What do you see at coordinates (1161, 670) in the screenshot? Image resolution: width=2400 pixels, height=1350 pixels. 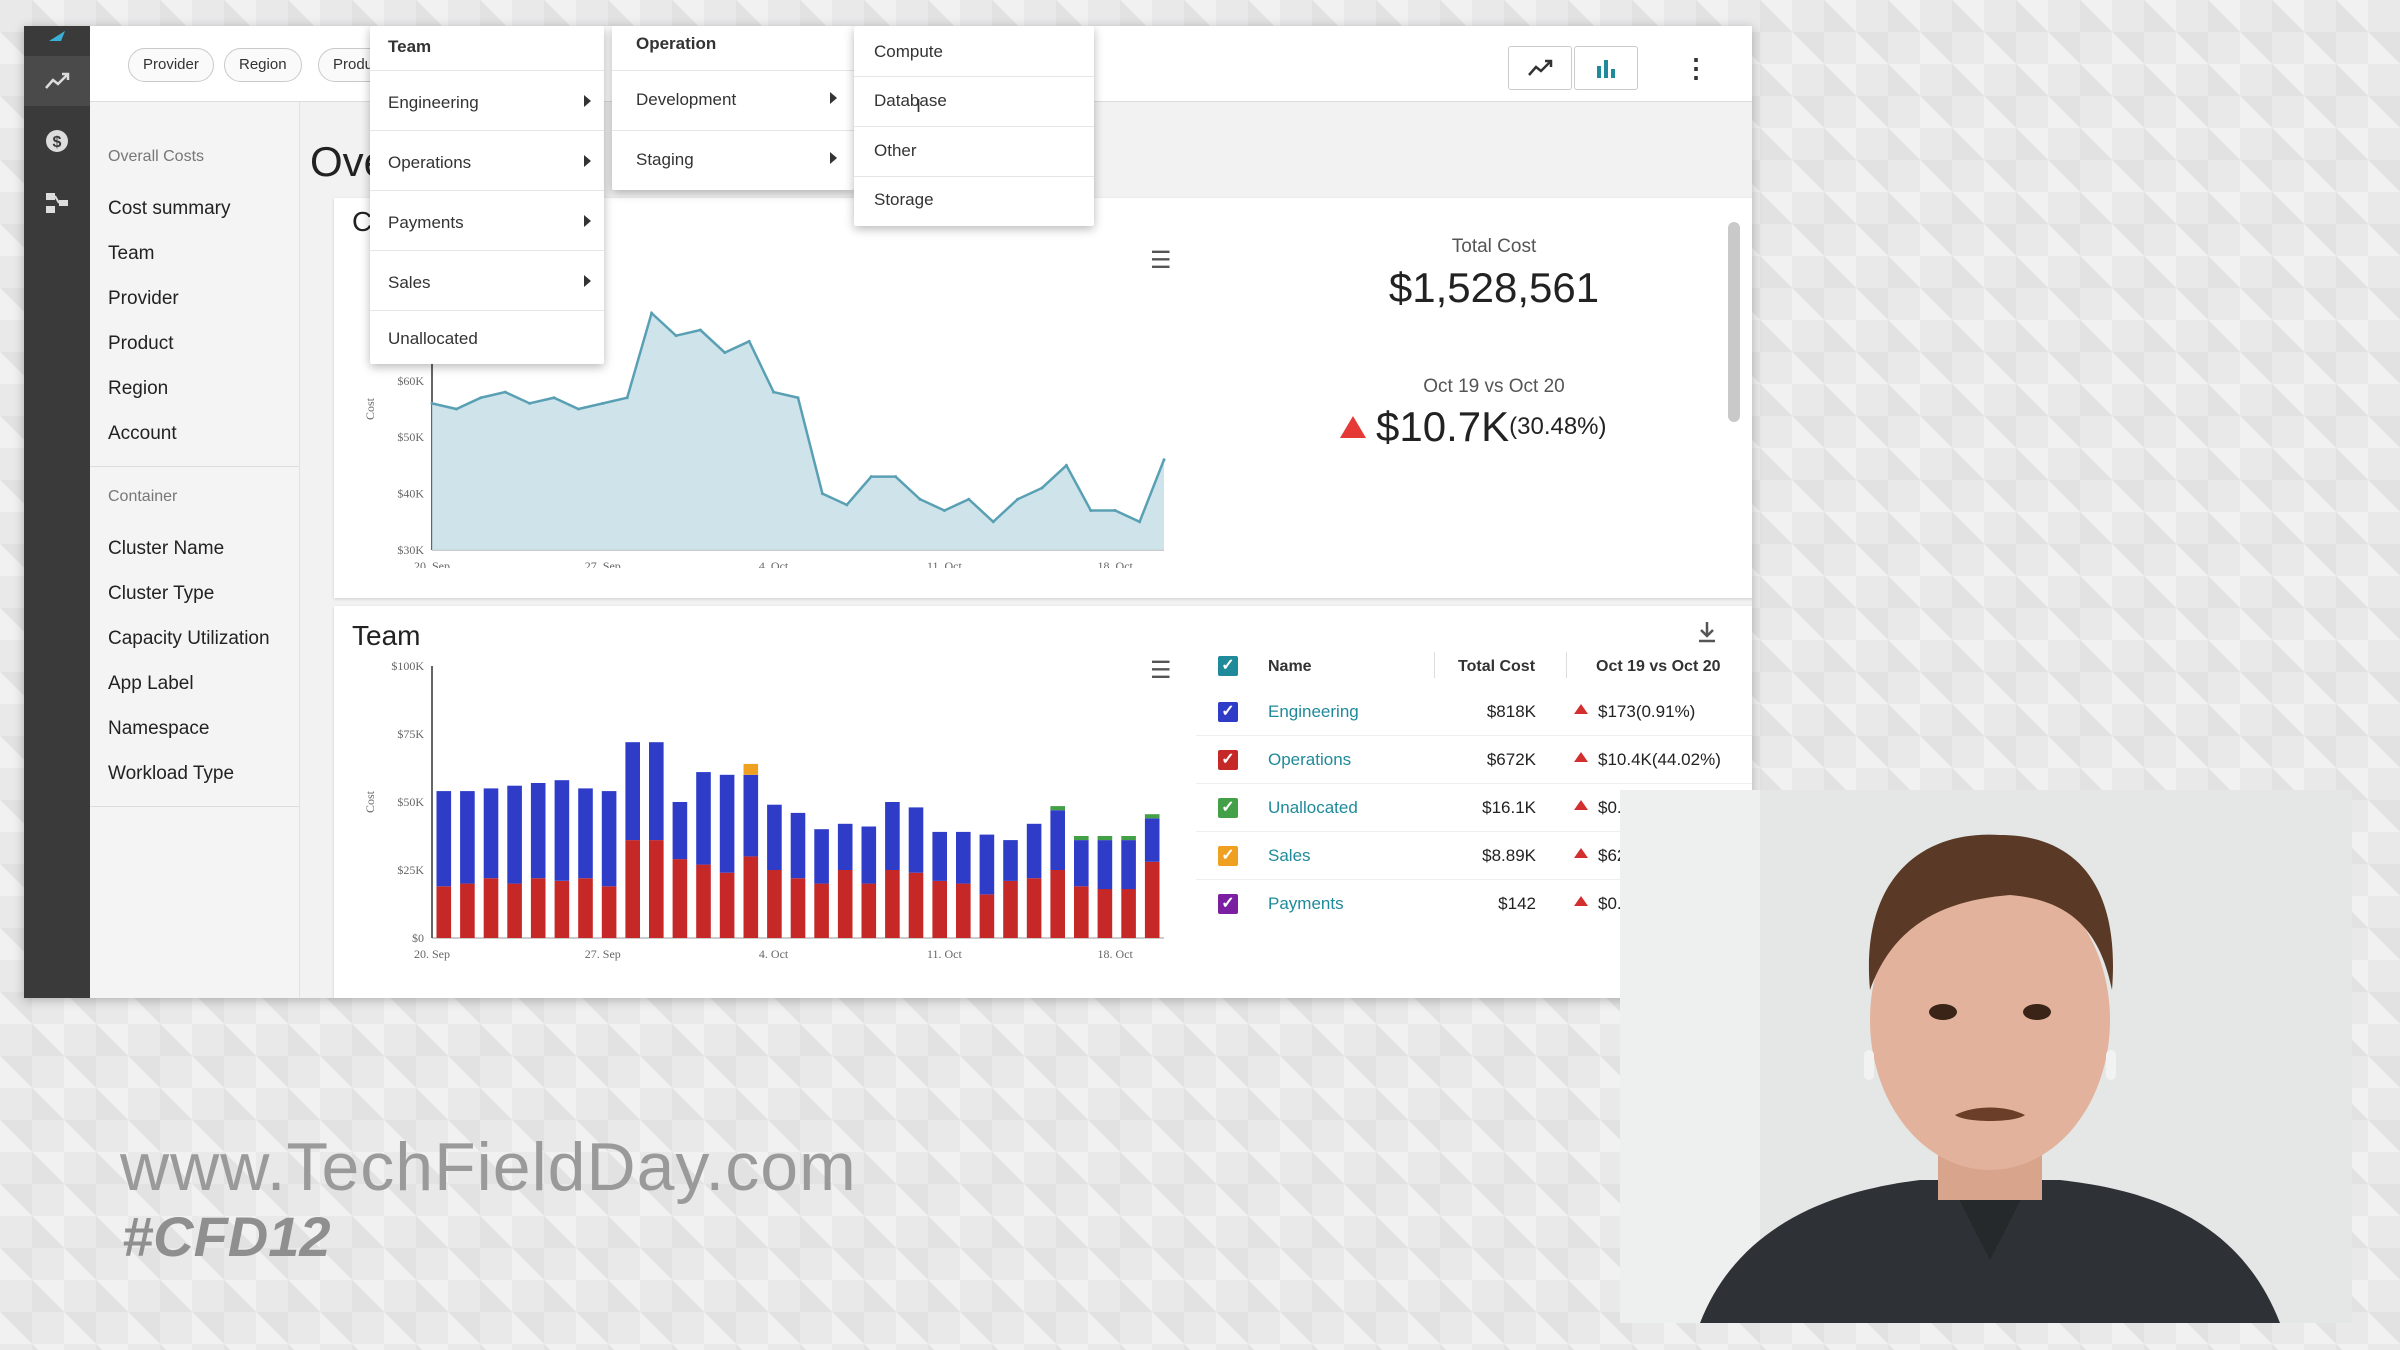 I see `team-chart-menu-icon: ☰` at bounding box center [1161, 670].